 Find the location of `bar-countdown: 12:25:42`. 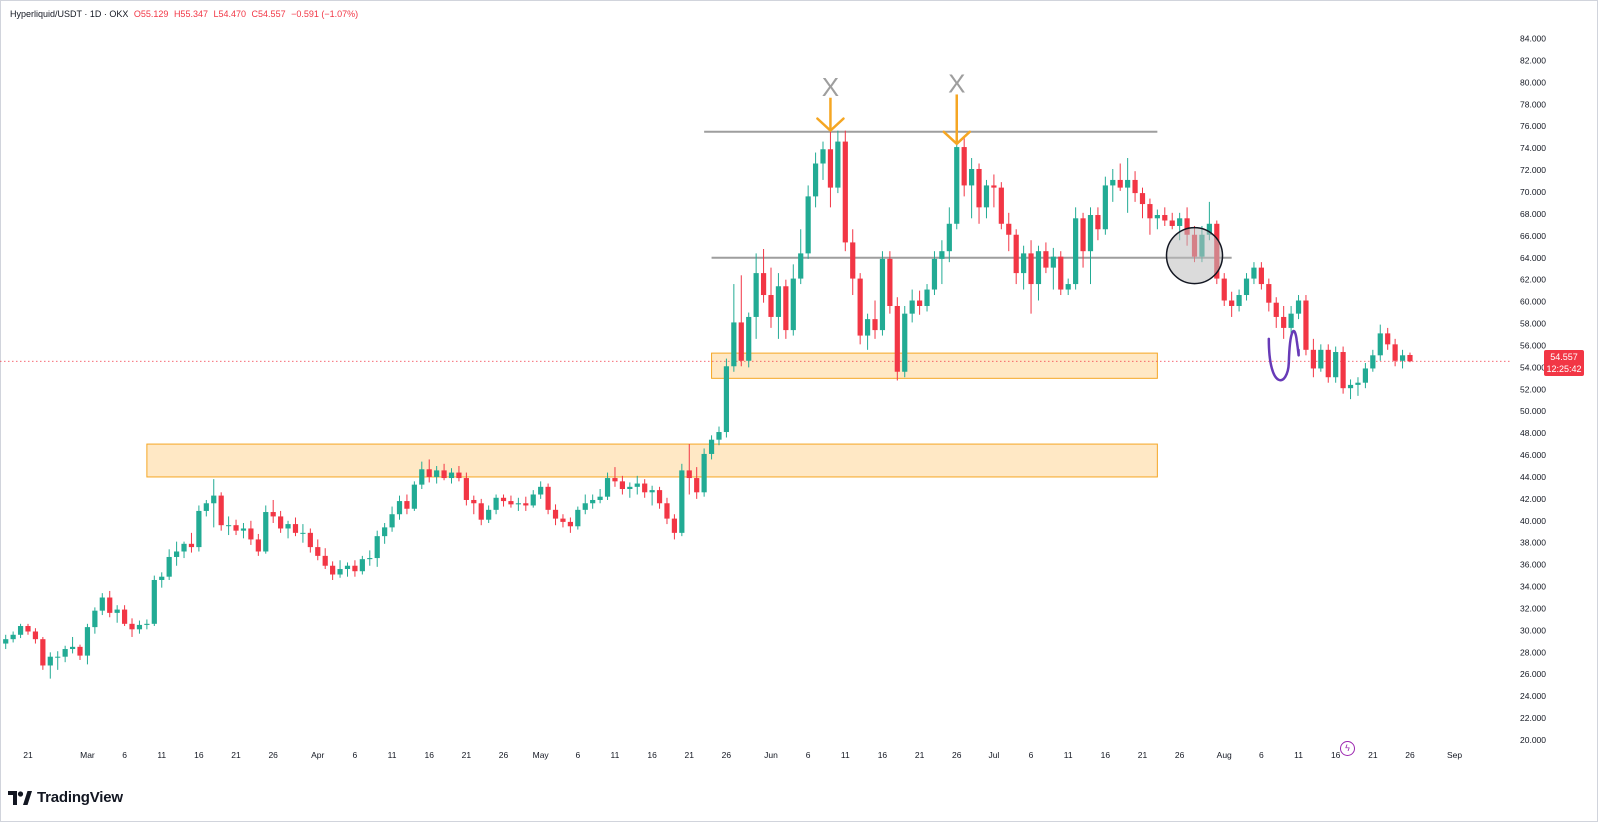

bar-countdown: 12:25:42 is located at coordinates (1564, 369).